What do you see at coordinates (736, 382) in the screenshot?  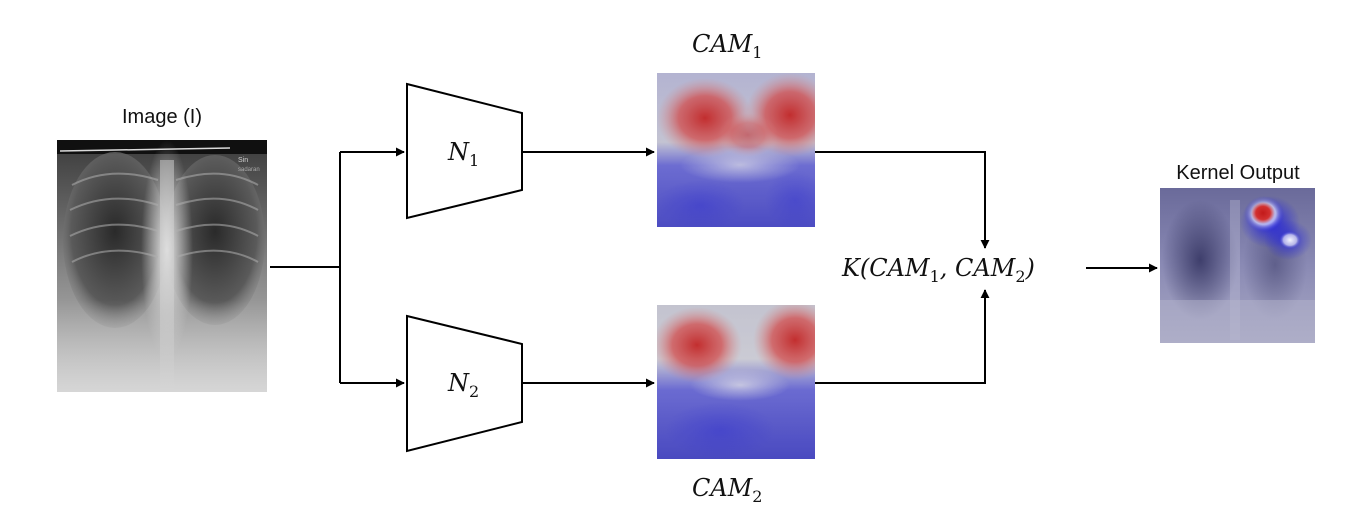 I see `cam2-heatmap` at bounding box center [736, 382].